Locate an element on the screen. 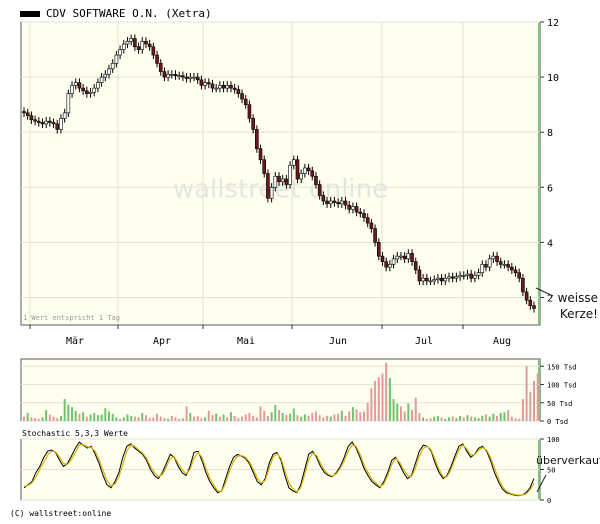  volume-accent-bar is located at coordinates (539, 390).